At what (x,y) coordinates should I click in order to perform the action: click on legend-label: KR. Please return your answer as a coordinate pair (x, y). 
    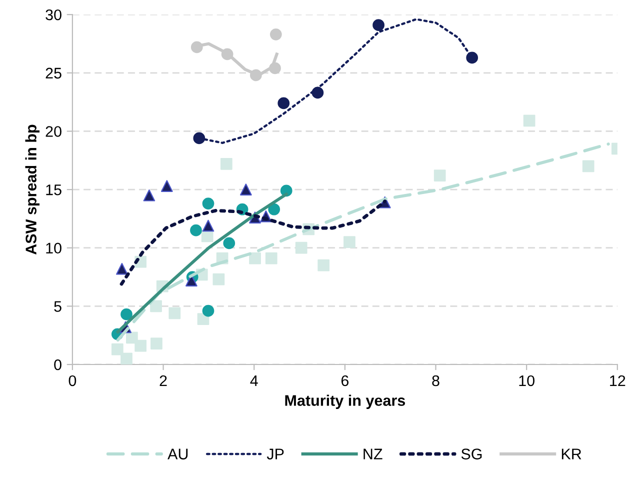
    Looking at the image, I should click on (572, 454).